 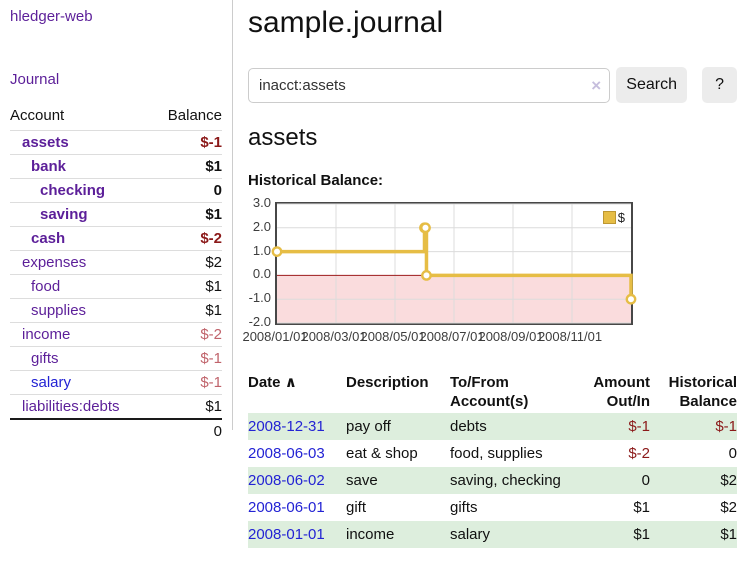 I want to click on sidebar-item-journal: Journal, so click(x=35, y=79).